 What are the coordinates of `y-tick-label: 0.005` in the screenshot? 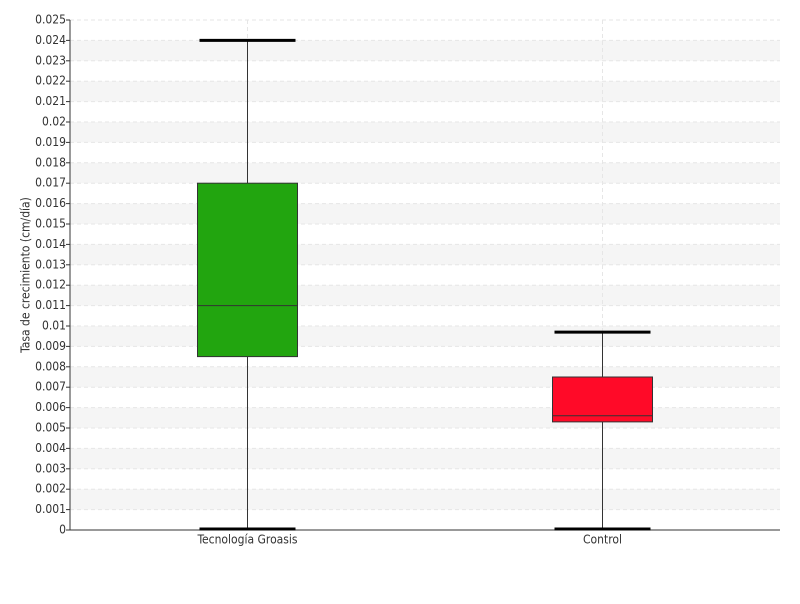 It's located at (50, 428).